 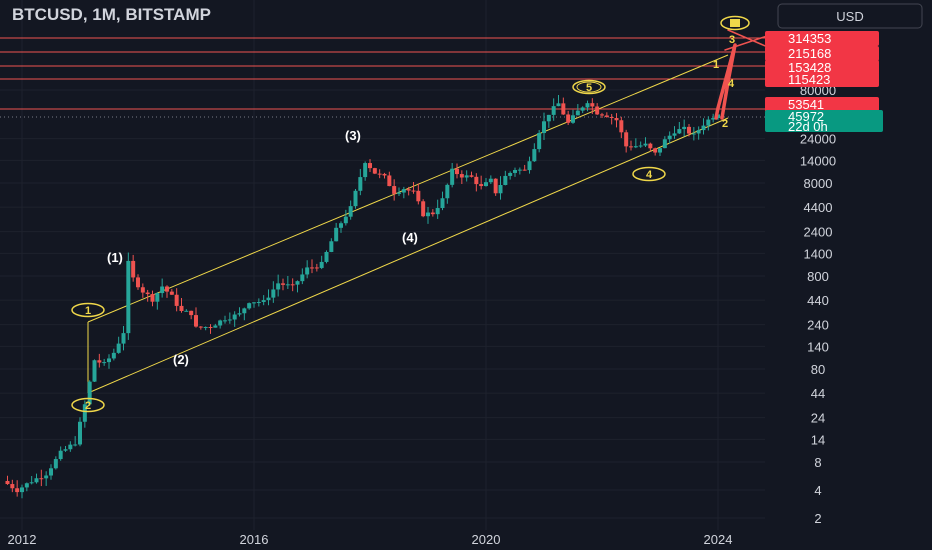 What do you see at coordinates (718, 539) in the screenshot?
I see `time-tick-3: 2024` at bounding box center [718, 539].